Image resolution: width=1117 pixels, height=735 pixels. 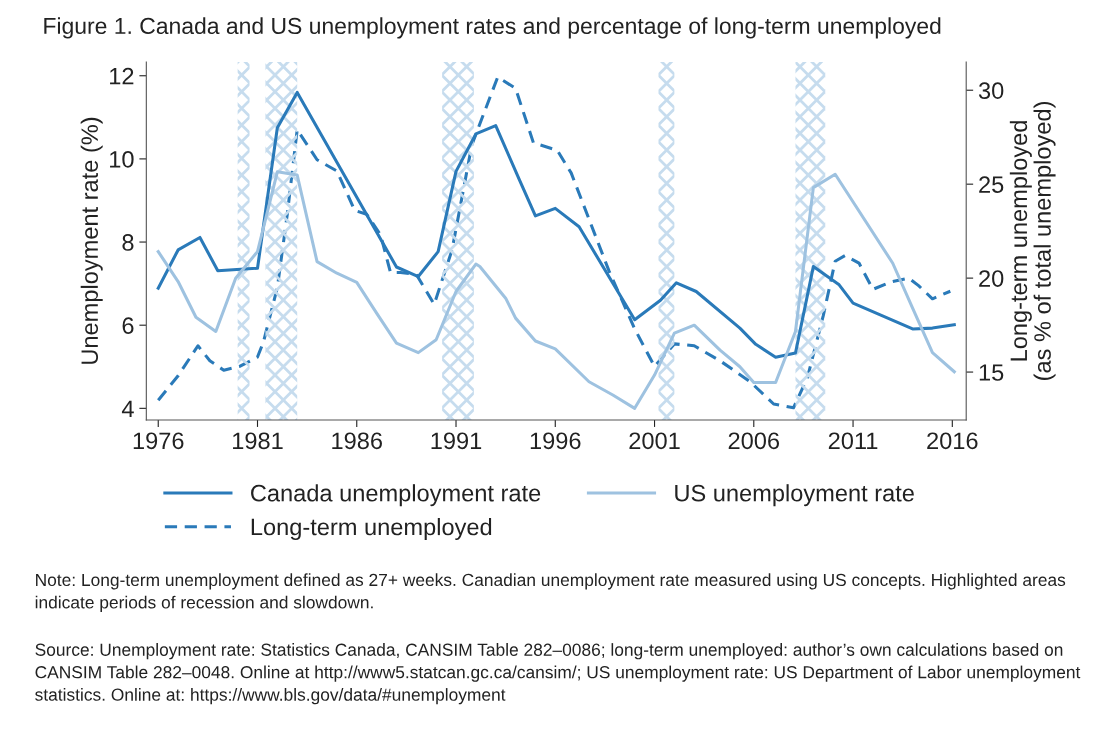 I want to click on y2-tick-label: 20, so click(x=991, y=278).